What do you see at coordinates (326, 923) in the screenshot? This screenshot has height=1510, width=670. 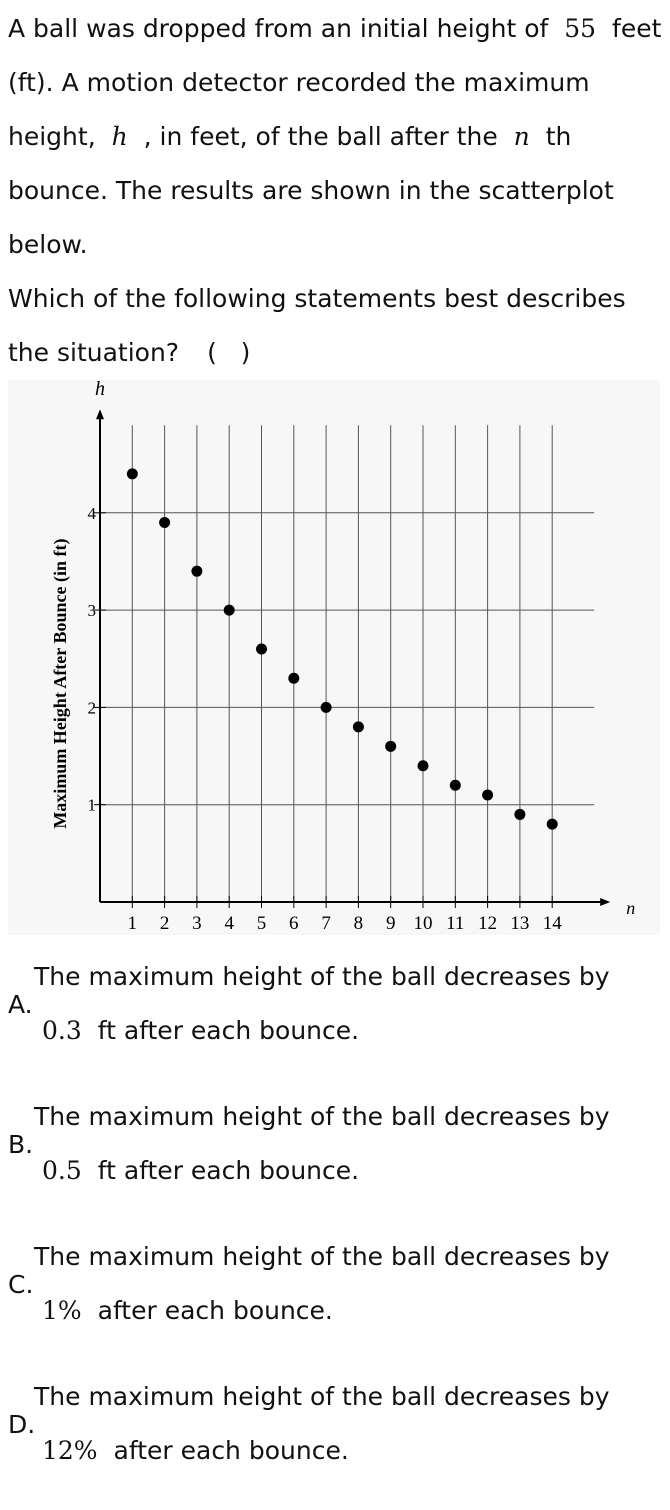 I see `x-tick-label: 7` at bounding box center [326, 923].